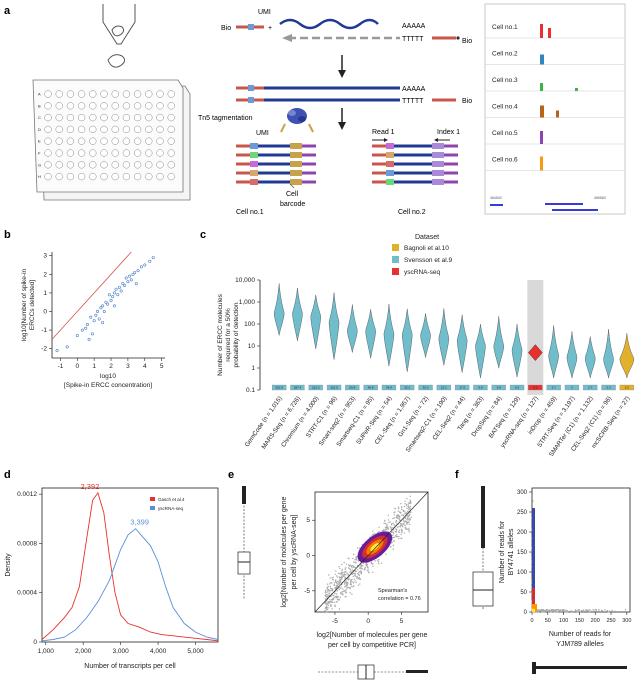 This screenshot has height=685, width=643. I want to click on y-tick-label: 0, so click(45, 312).